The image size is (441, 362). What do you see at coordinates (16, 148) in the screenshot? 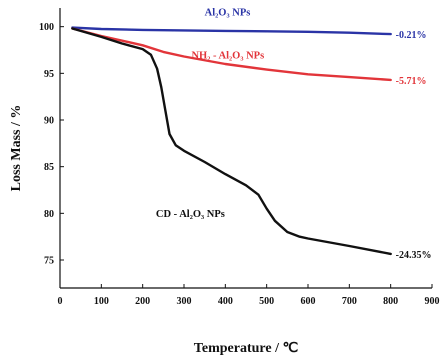
I see `y-axis-title: Loss Mass / %` at bounding box center [16, 148].